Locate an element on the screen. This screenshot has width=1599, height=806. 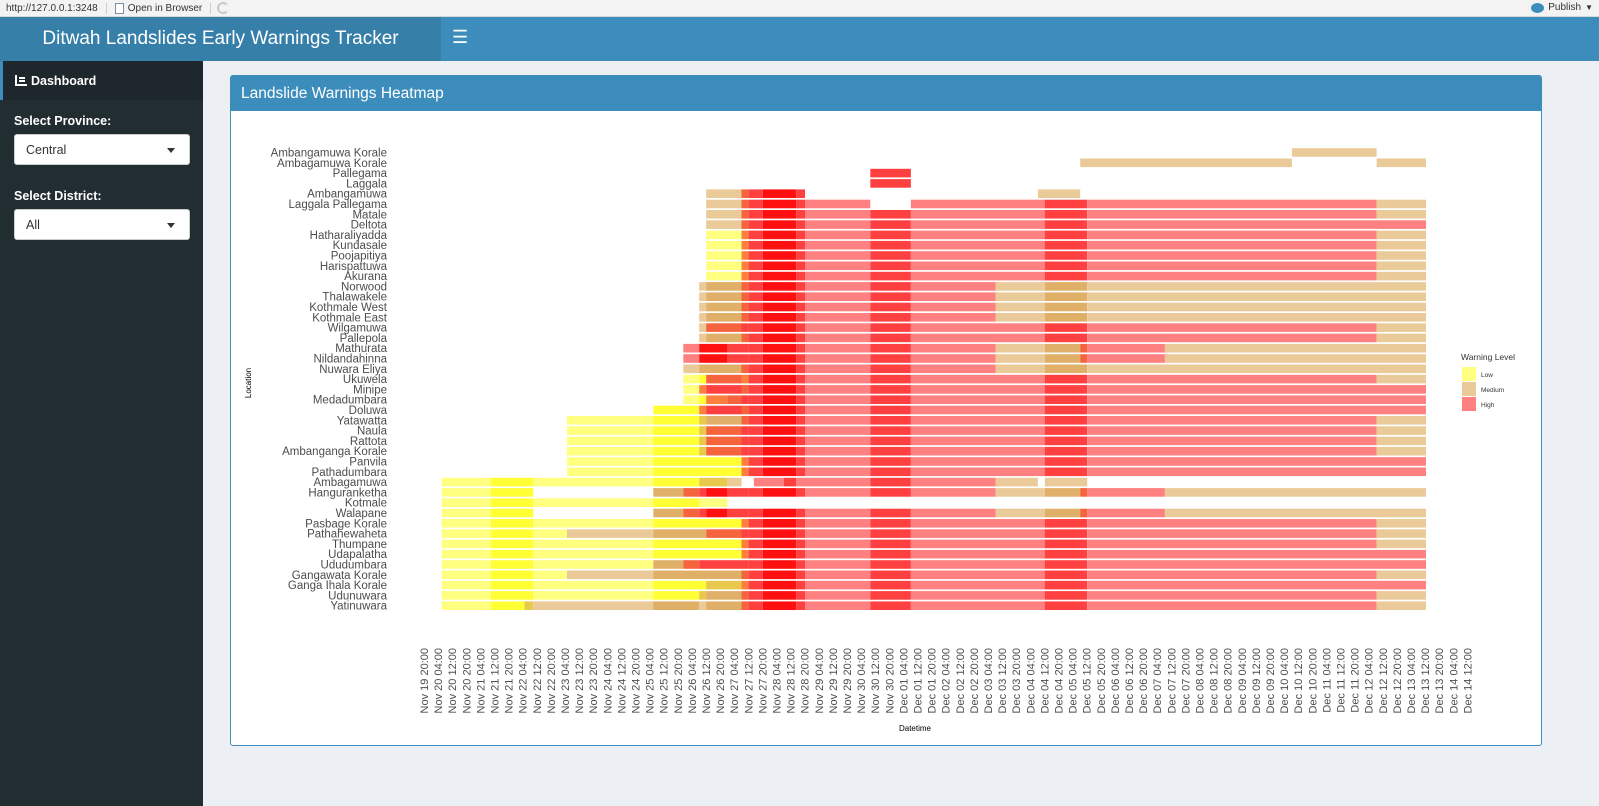
y-tick-label: Nildandahinna is located at coordinates (350, 360).